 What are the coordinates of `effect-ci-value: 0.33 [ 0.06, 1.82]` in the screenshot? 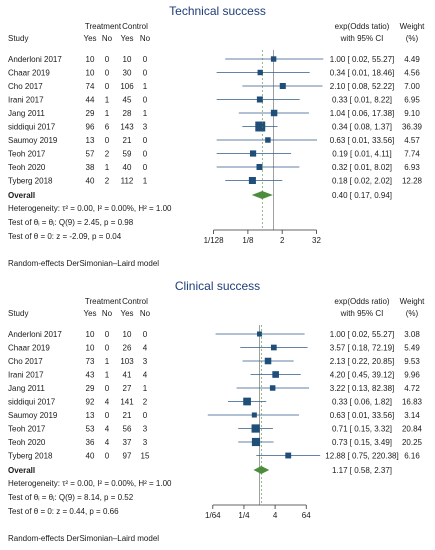 It's located at (362, 402).